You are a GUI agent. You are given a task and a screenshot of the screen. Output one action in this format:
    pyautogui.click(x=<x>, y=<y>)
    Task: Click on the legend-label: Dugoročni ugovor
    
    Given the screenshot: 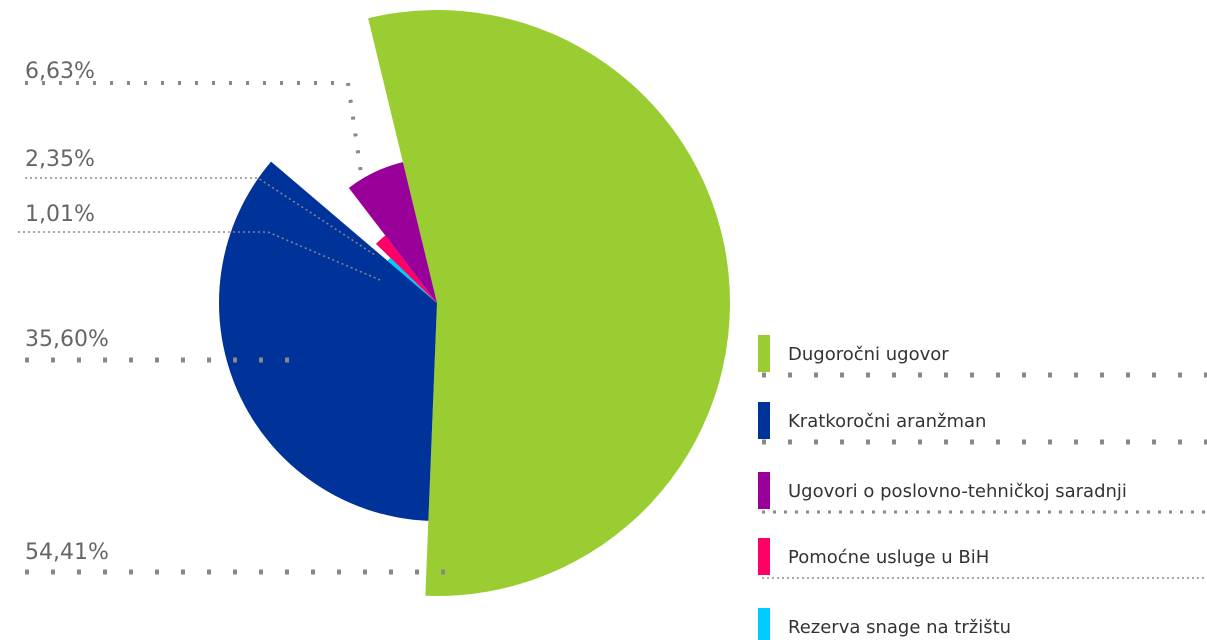 What is the action you would take?
    pyautogui.click(x=868, y=354)
    